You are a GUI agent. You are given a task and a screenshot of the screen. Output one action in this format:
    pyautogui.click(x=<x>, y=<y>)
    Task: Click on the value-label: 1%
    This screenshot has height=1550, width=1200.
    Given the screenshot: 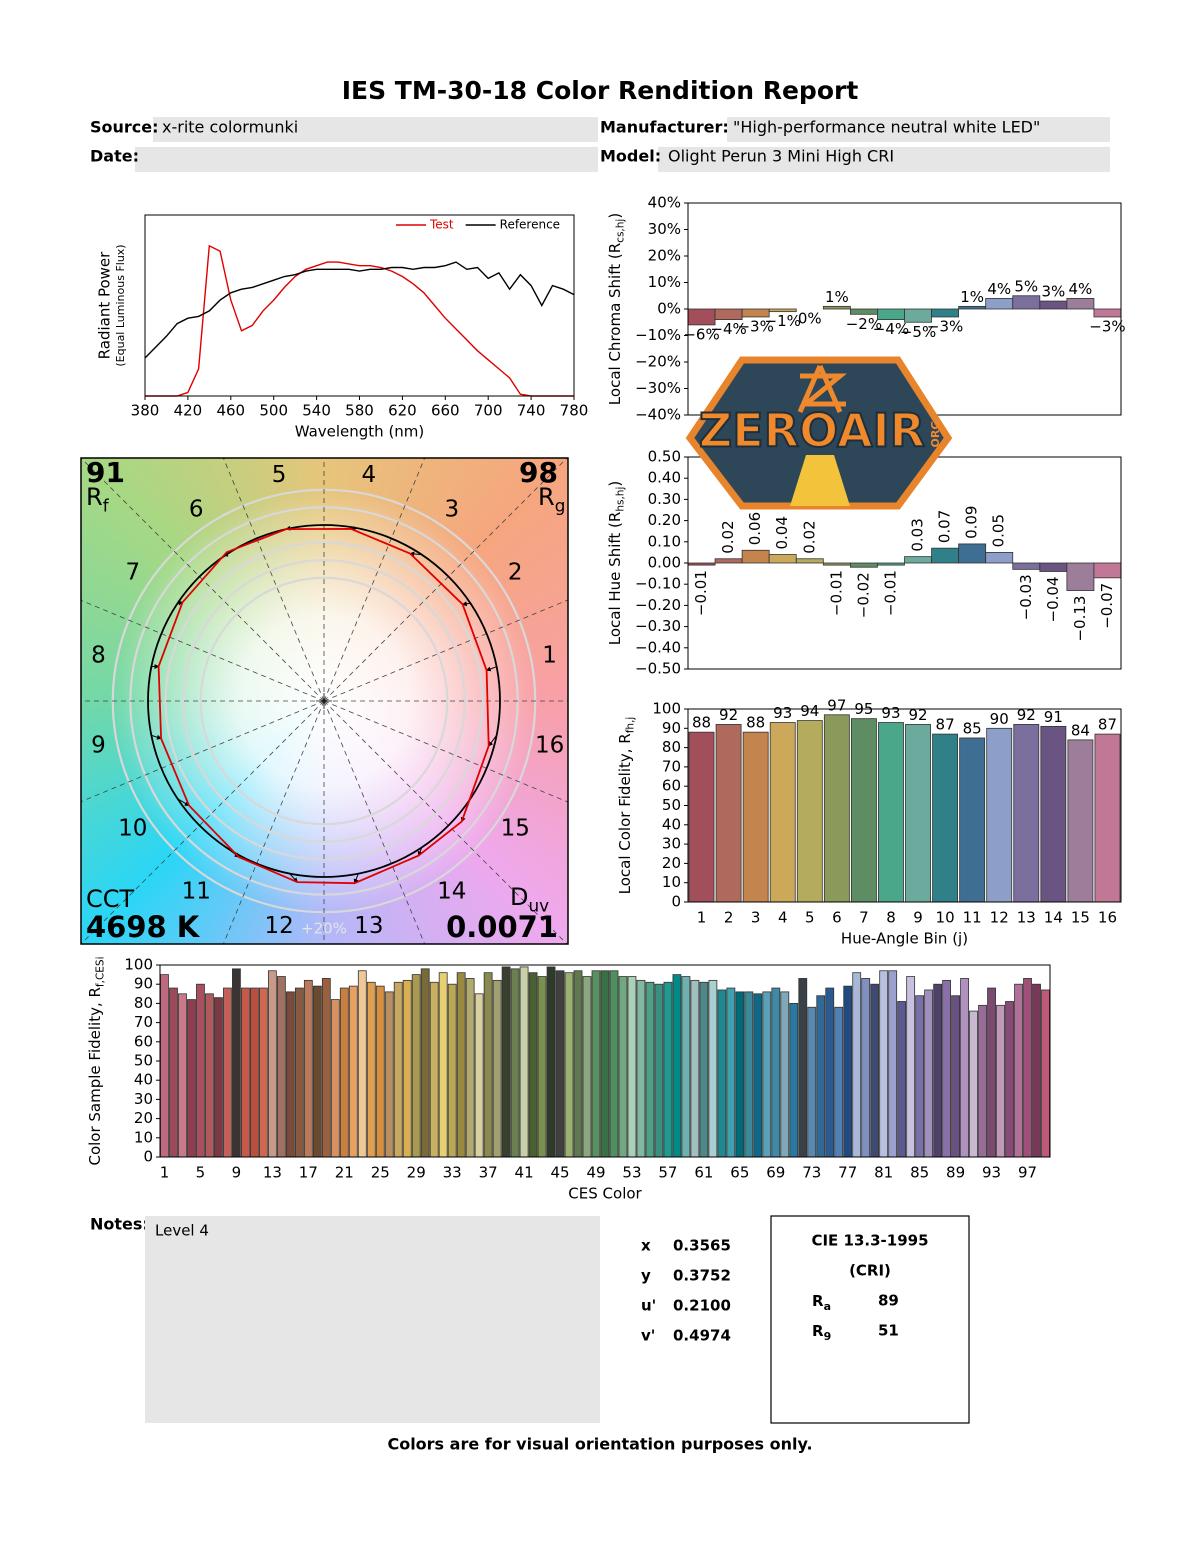 What is the action you would take?
    pyautogui.click(x=837, y=297)
    